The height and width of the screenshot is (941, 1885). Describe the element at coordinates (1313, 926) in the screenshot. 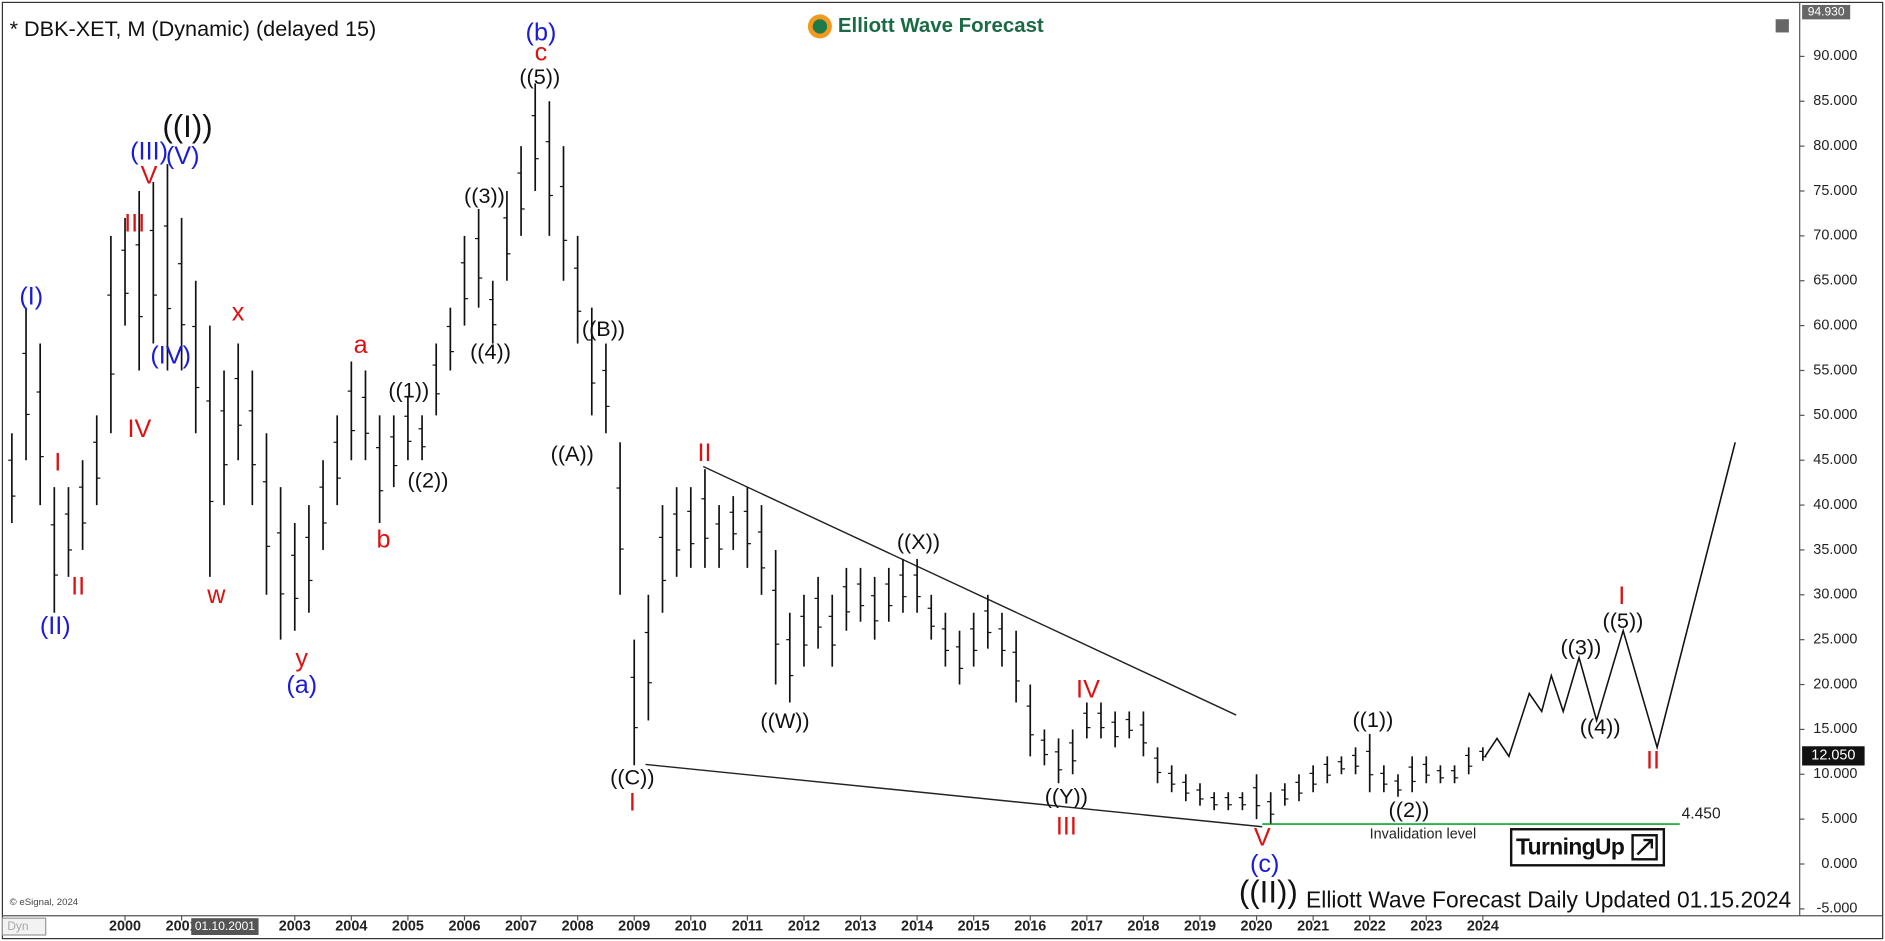

I see `x-tick-label: 2021` at that location.